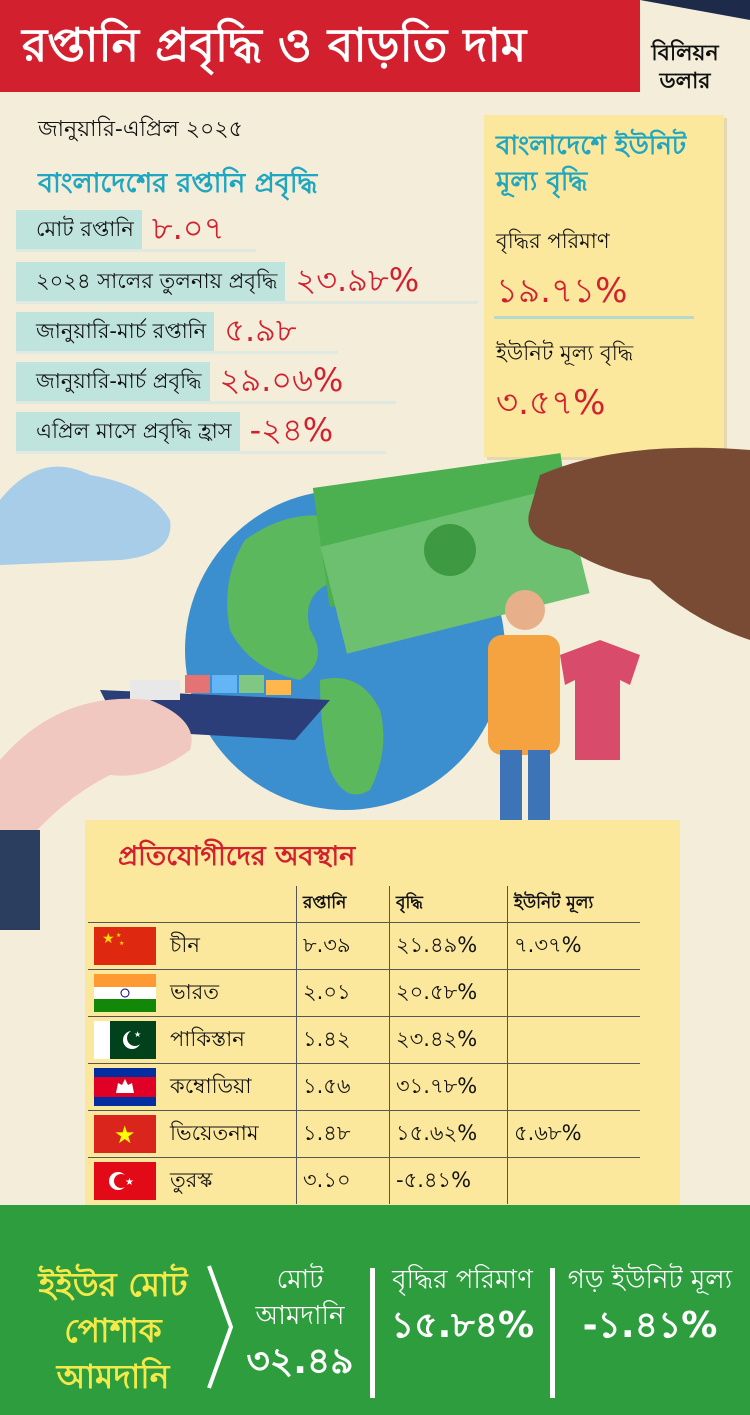 The image size is (750, 1415). I want to click on country-name: ভিয়েতনাম, so click(230, 1134).